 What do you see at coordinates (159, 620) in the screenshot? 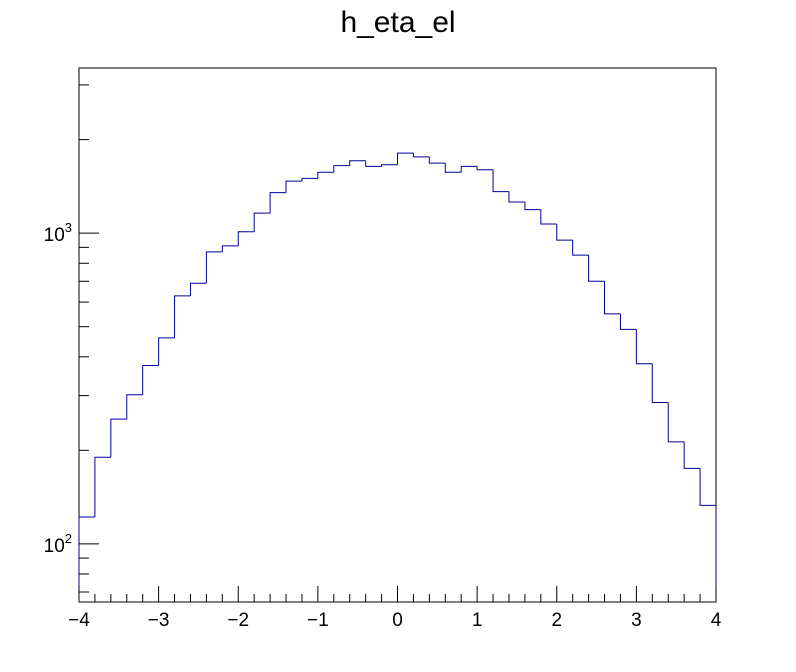
I see `x-tick-label: −3` at bounding box center [159, 620].